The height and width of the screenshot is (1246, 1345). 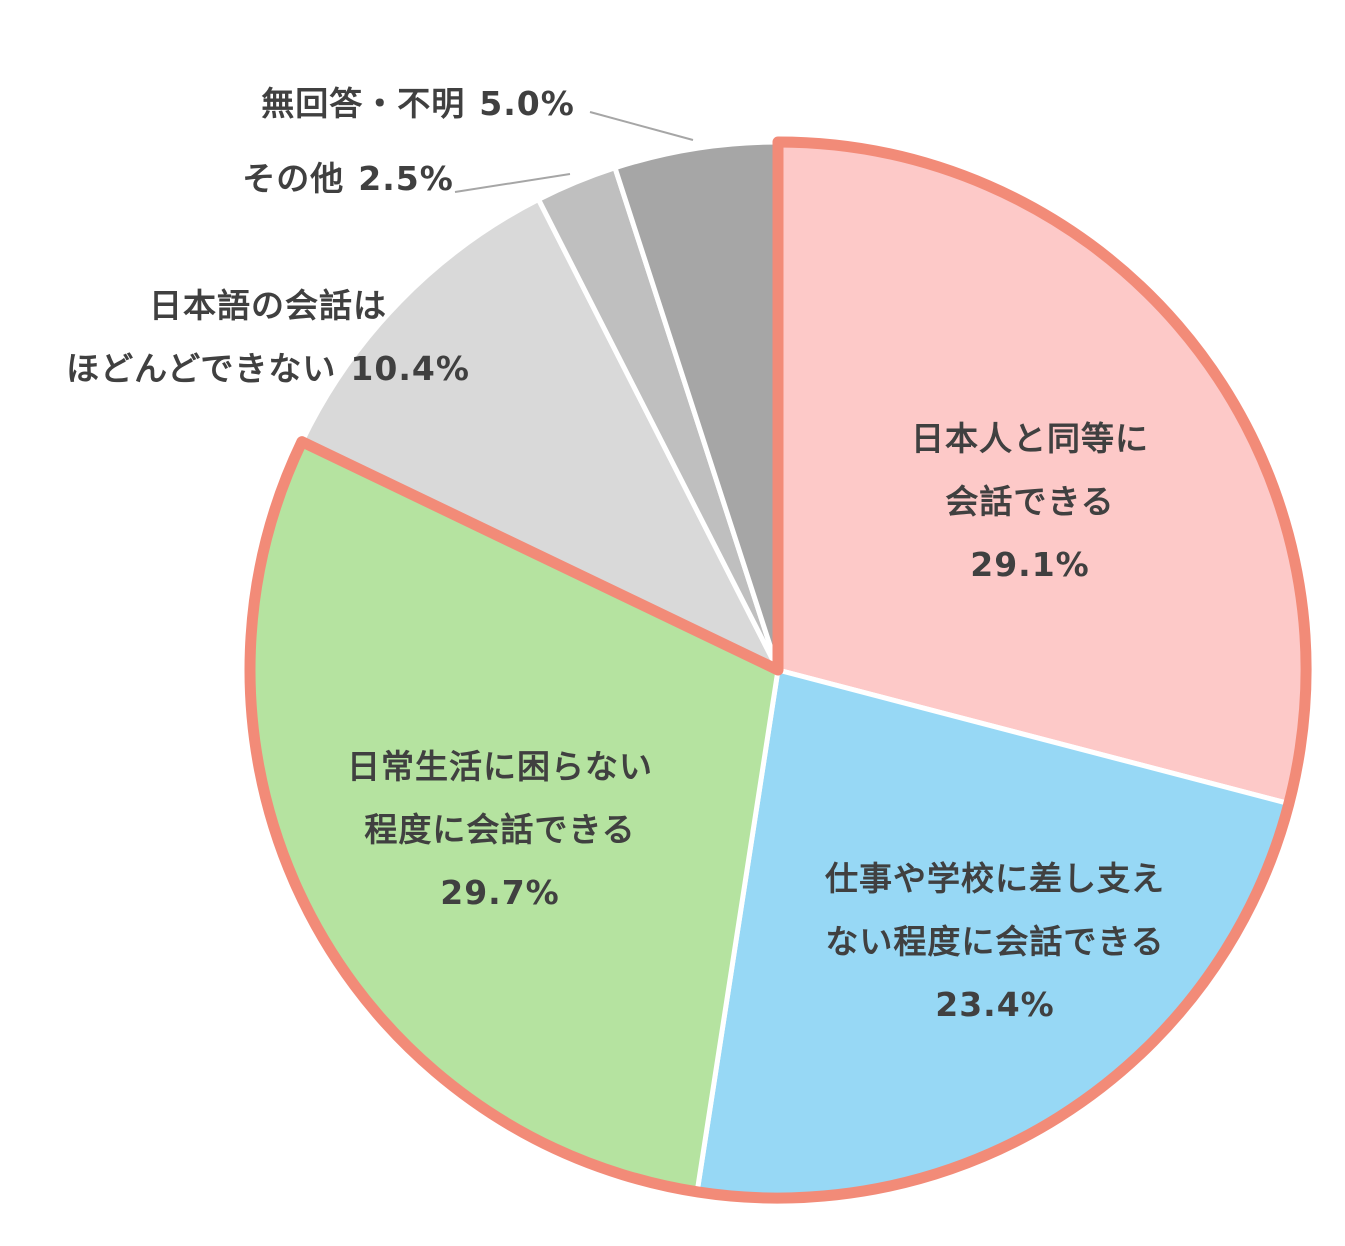 I want to click on category-line: 日常生活に困らない, so click(x=500, y=766).